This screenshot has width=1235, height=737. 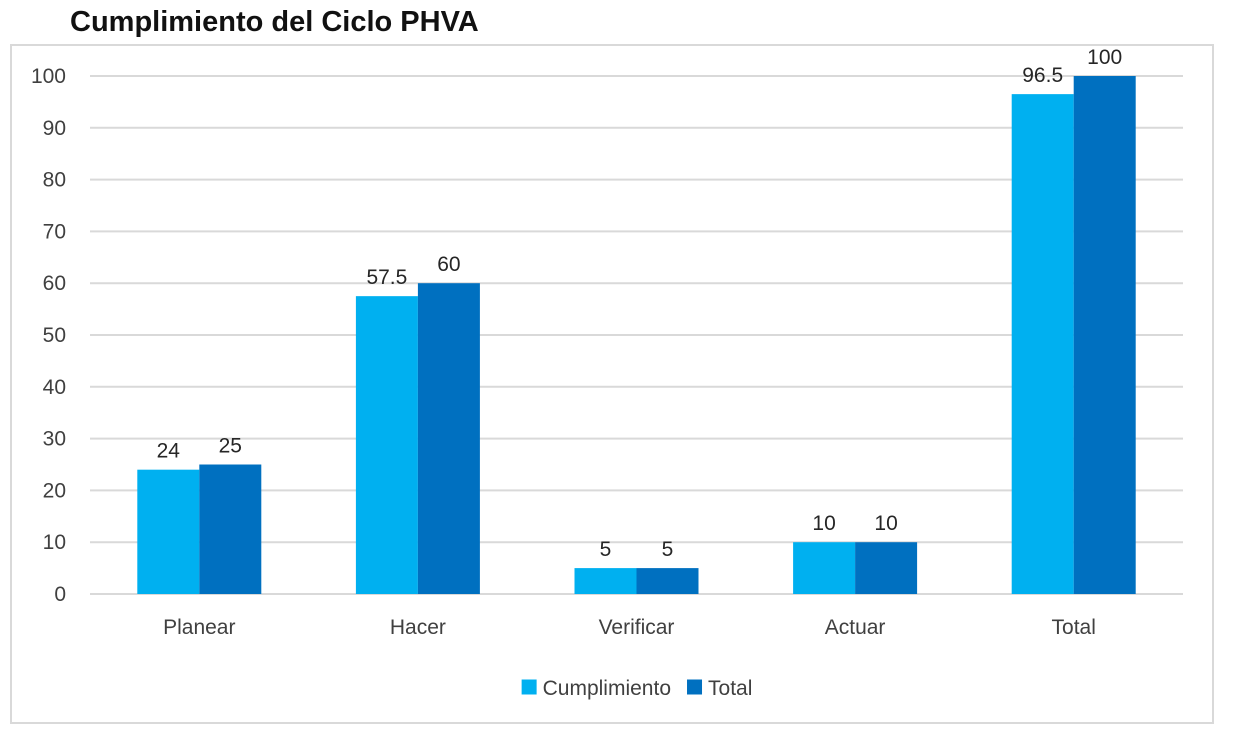 What do you see at coordinates (695, 687) in the screenshot?
I see `legend-swatch-total` at bounding box center [695, 687].